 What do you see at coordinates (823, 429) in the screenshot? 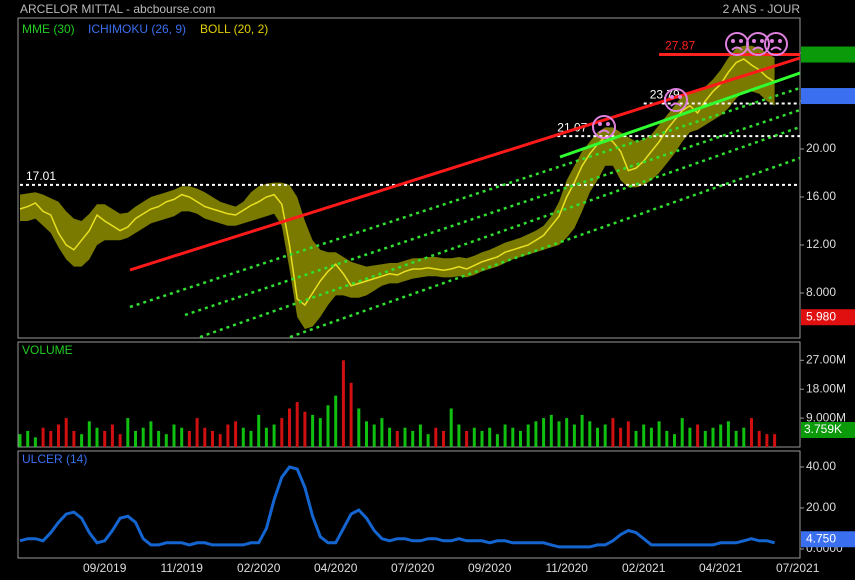
I see `last-value-label: 3.759K` at bounding box center [823, 429].